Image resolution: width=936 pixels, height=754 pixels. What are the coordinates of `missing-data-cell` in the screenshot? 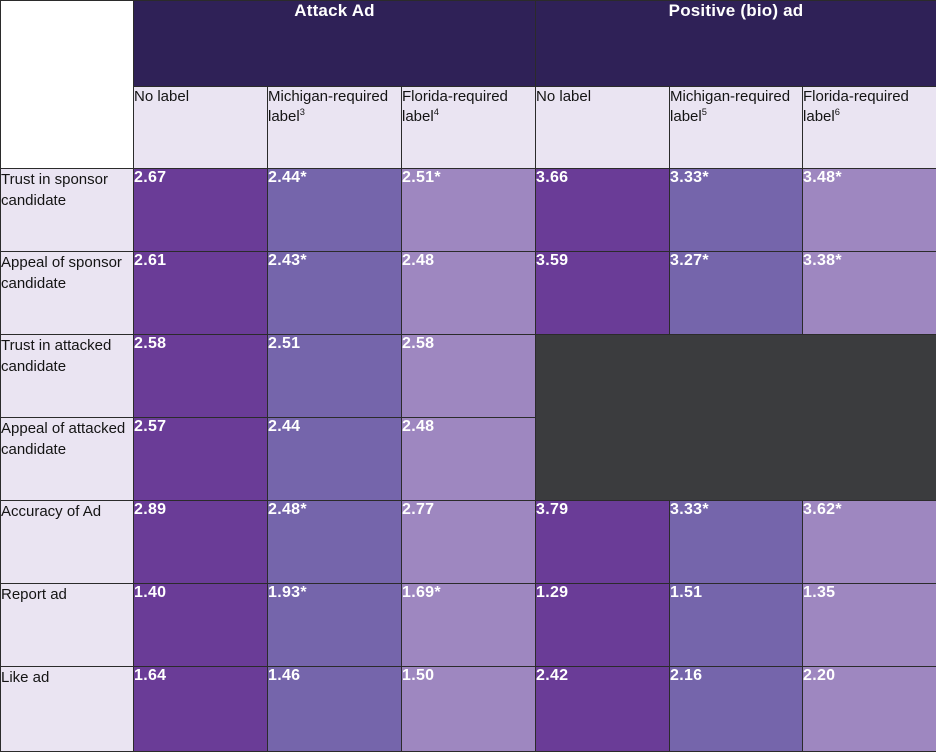 It's located at (735, 417).